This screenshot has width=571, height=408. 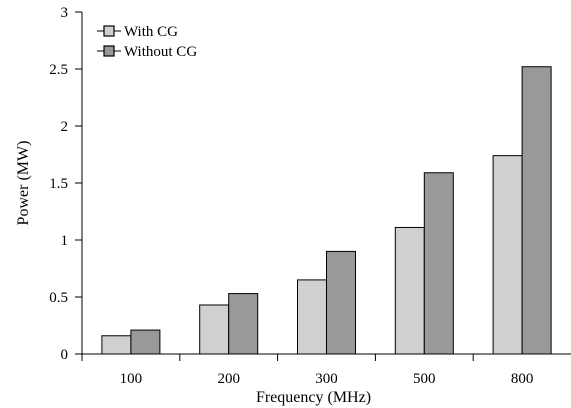 I want to click on x-ticks-group: 100 200 300 500 800, so click(x=327, y=379).